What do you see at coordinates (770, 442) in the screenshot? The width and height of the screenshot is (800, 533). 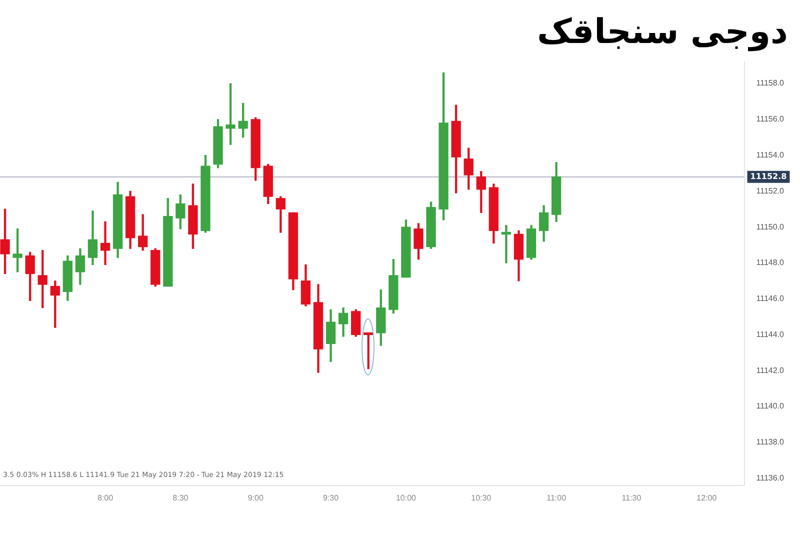 I see `y-tick-label: 11138.0` at bounding box center [770, 442].